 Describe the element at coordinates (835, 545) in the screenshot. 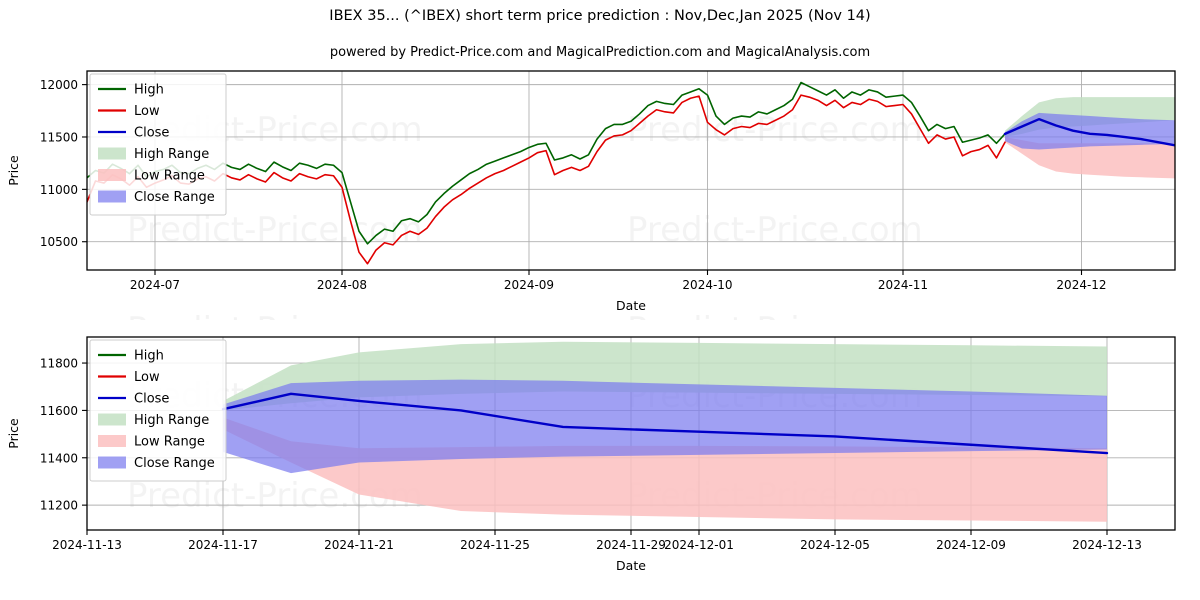

I see `x-tick-label: 2024-12-05` at that location.